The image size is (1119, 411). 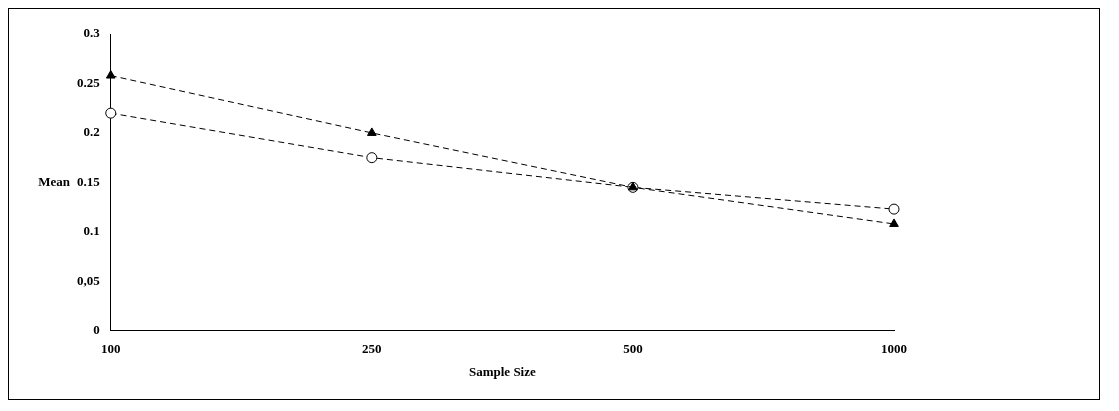 I want to click on y-tick-label: 0.1, so click(x=91, y=231).